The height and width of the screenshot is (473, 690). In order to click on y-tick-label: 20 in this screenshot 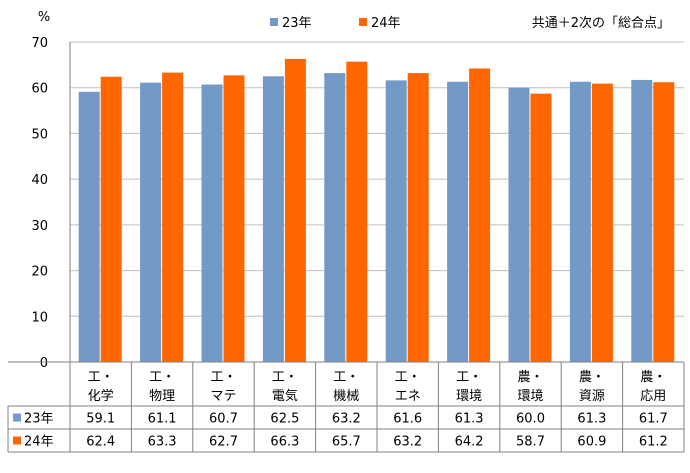, I will do `click(39, 272)`.